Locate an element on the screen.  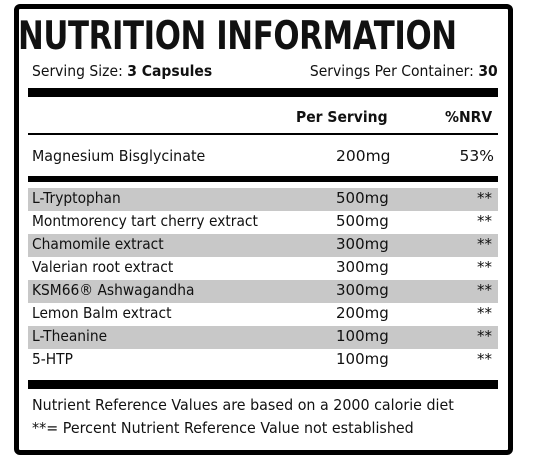
ingredient-nrv: 53% is located at coordinates (476, 156).